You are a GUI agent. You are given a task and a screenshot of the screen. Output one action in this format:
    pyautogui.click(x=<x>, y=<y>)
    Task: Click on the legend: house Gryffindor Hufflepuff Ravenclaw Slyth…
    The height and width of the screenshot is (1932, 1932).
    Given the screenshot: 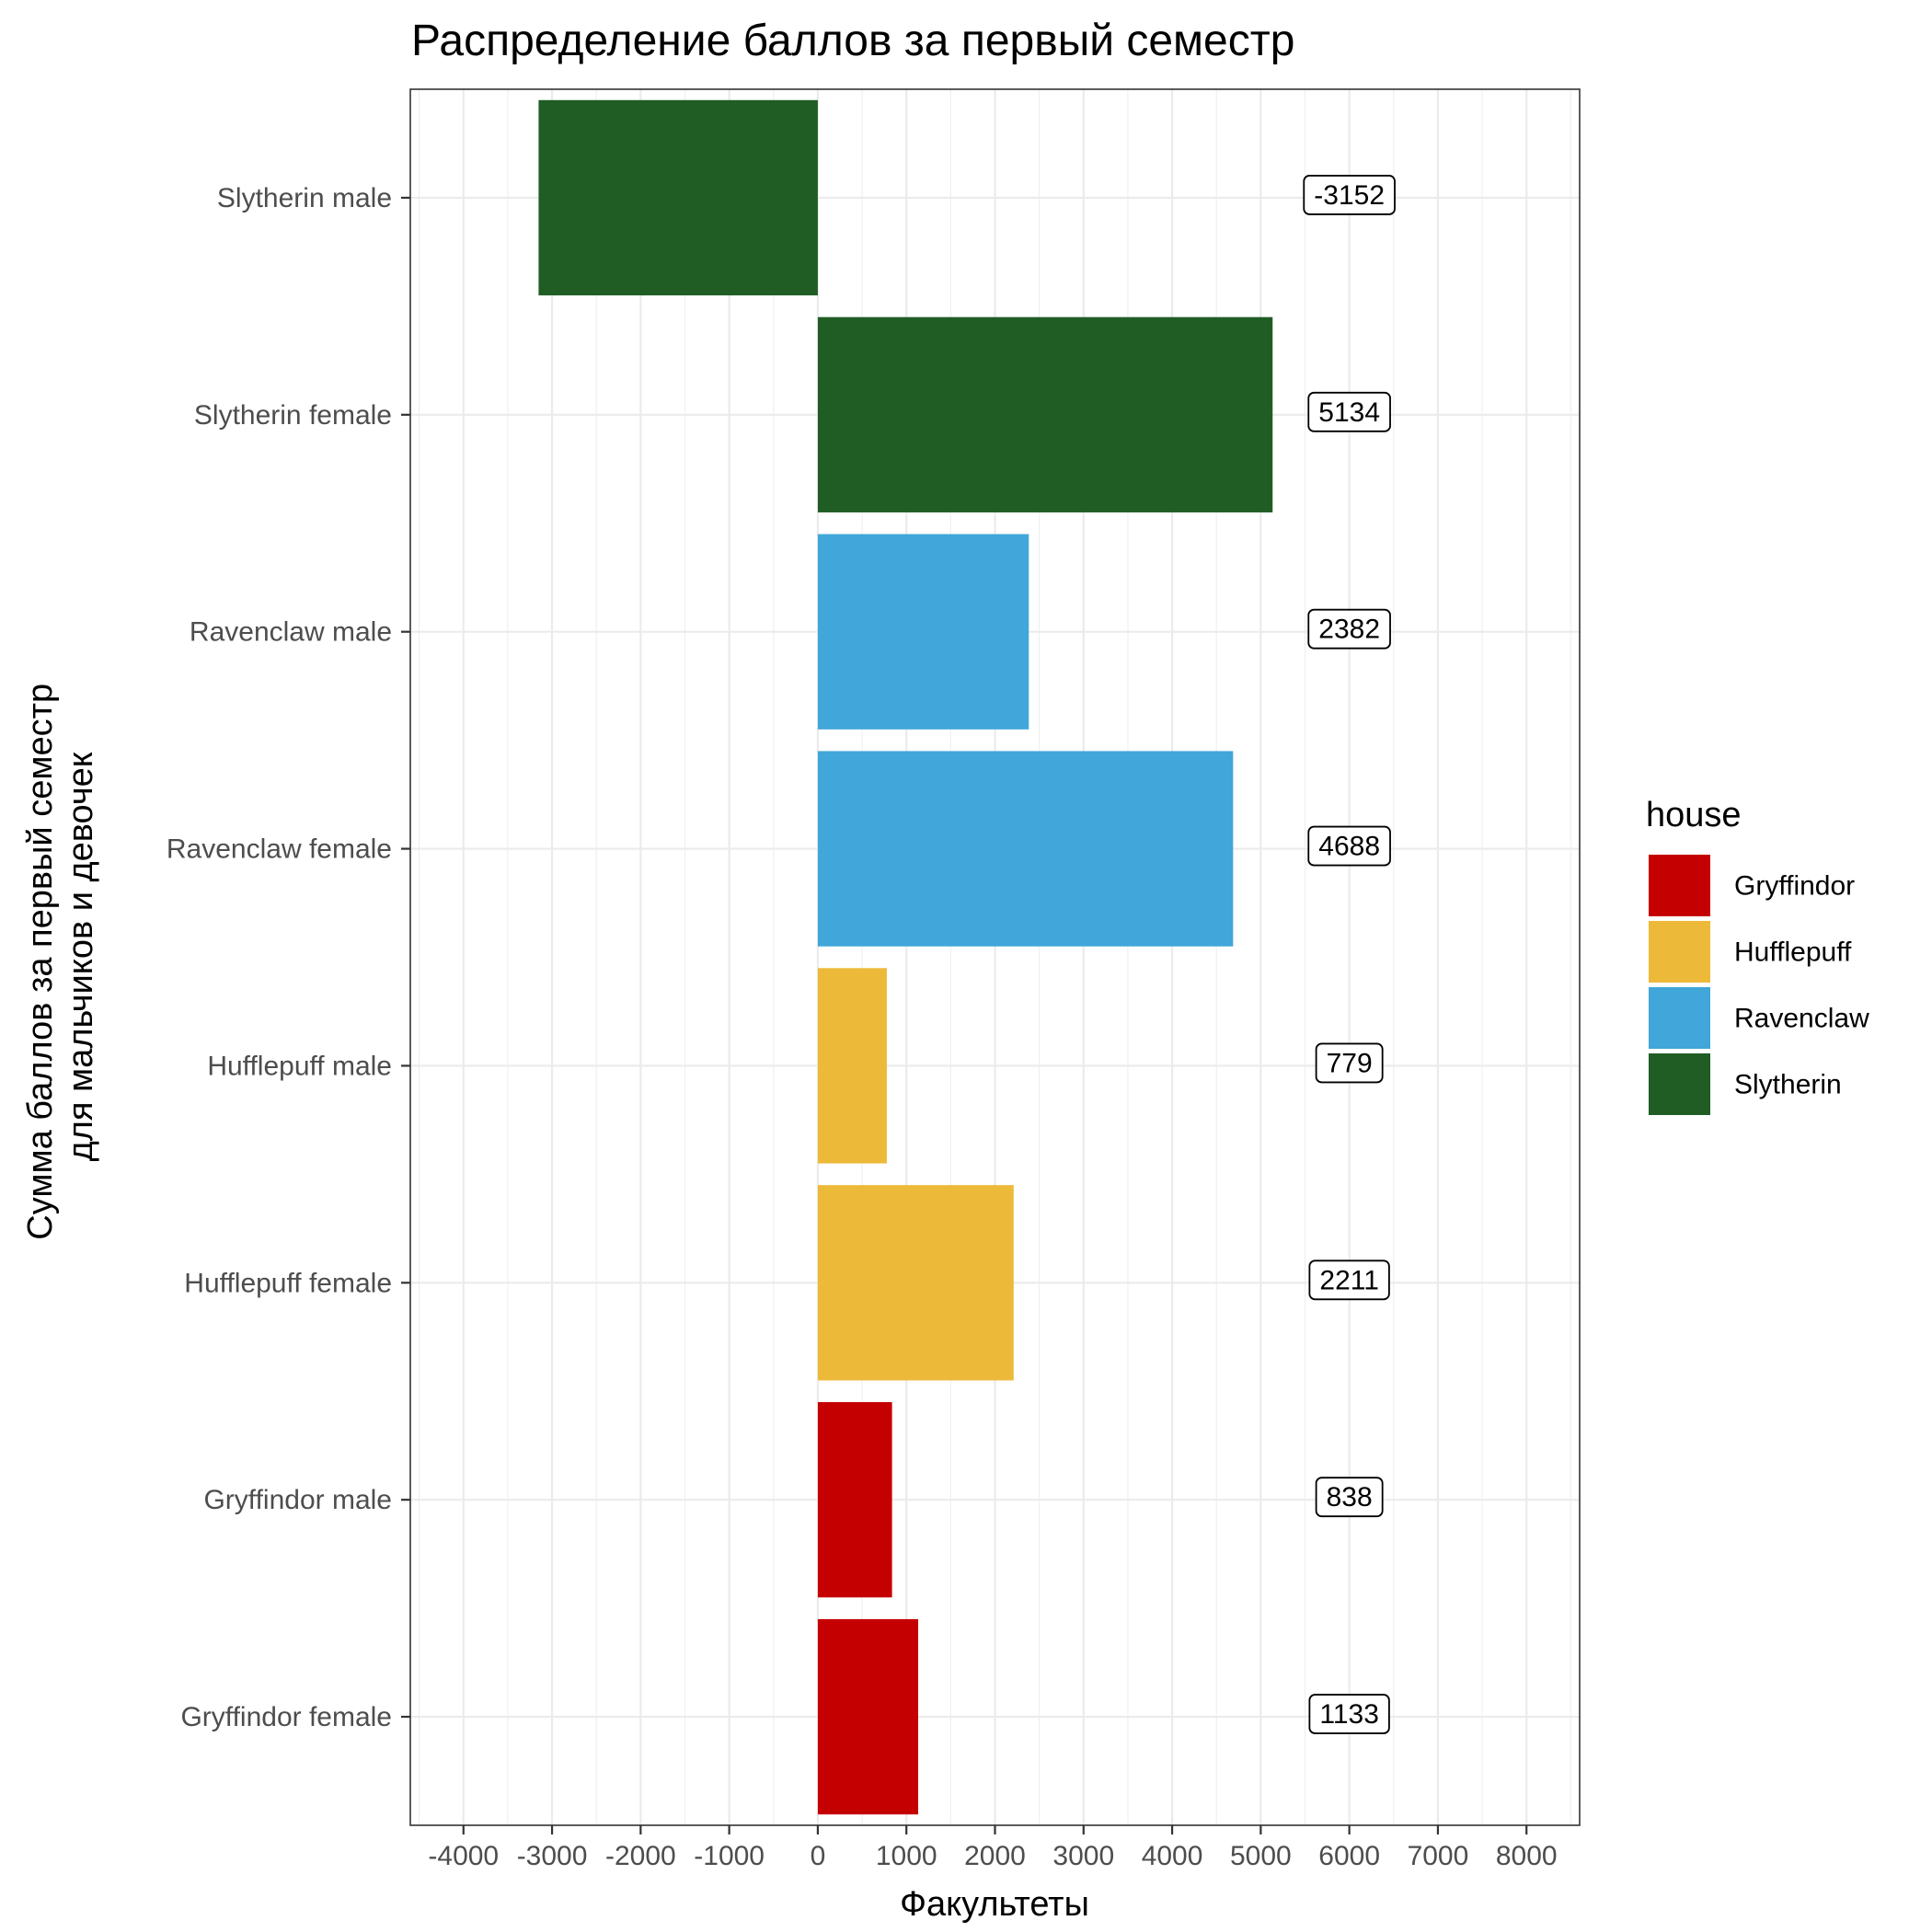 What is the action you would take?
    pyautogui.click(x=1757, y=955)
    